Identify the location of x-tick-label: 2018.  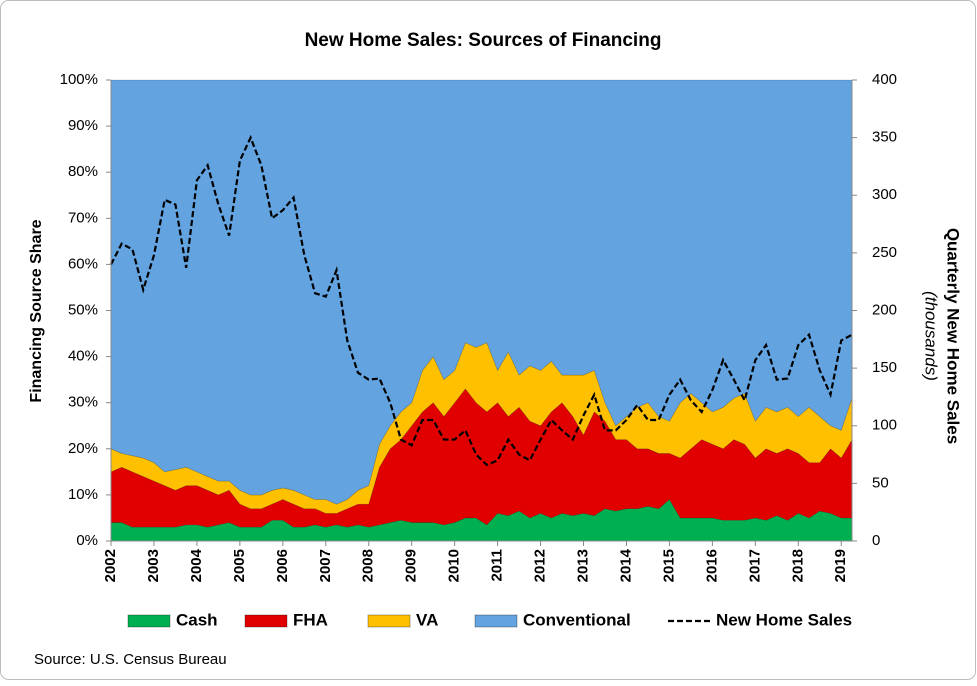
(797, 565).